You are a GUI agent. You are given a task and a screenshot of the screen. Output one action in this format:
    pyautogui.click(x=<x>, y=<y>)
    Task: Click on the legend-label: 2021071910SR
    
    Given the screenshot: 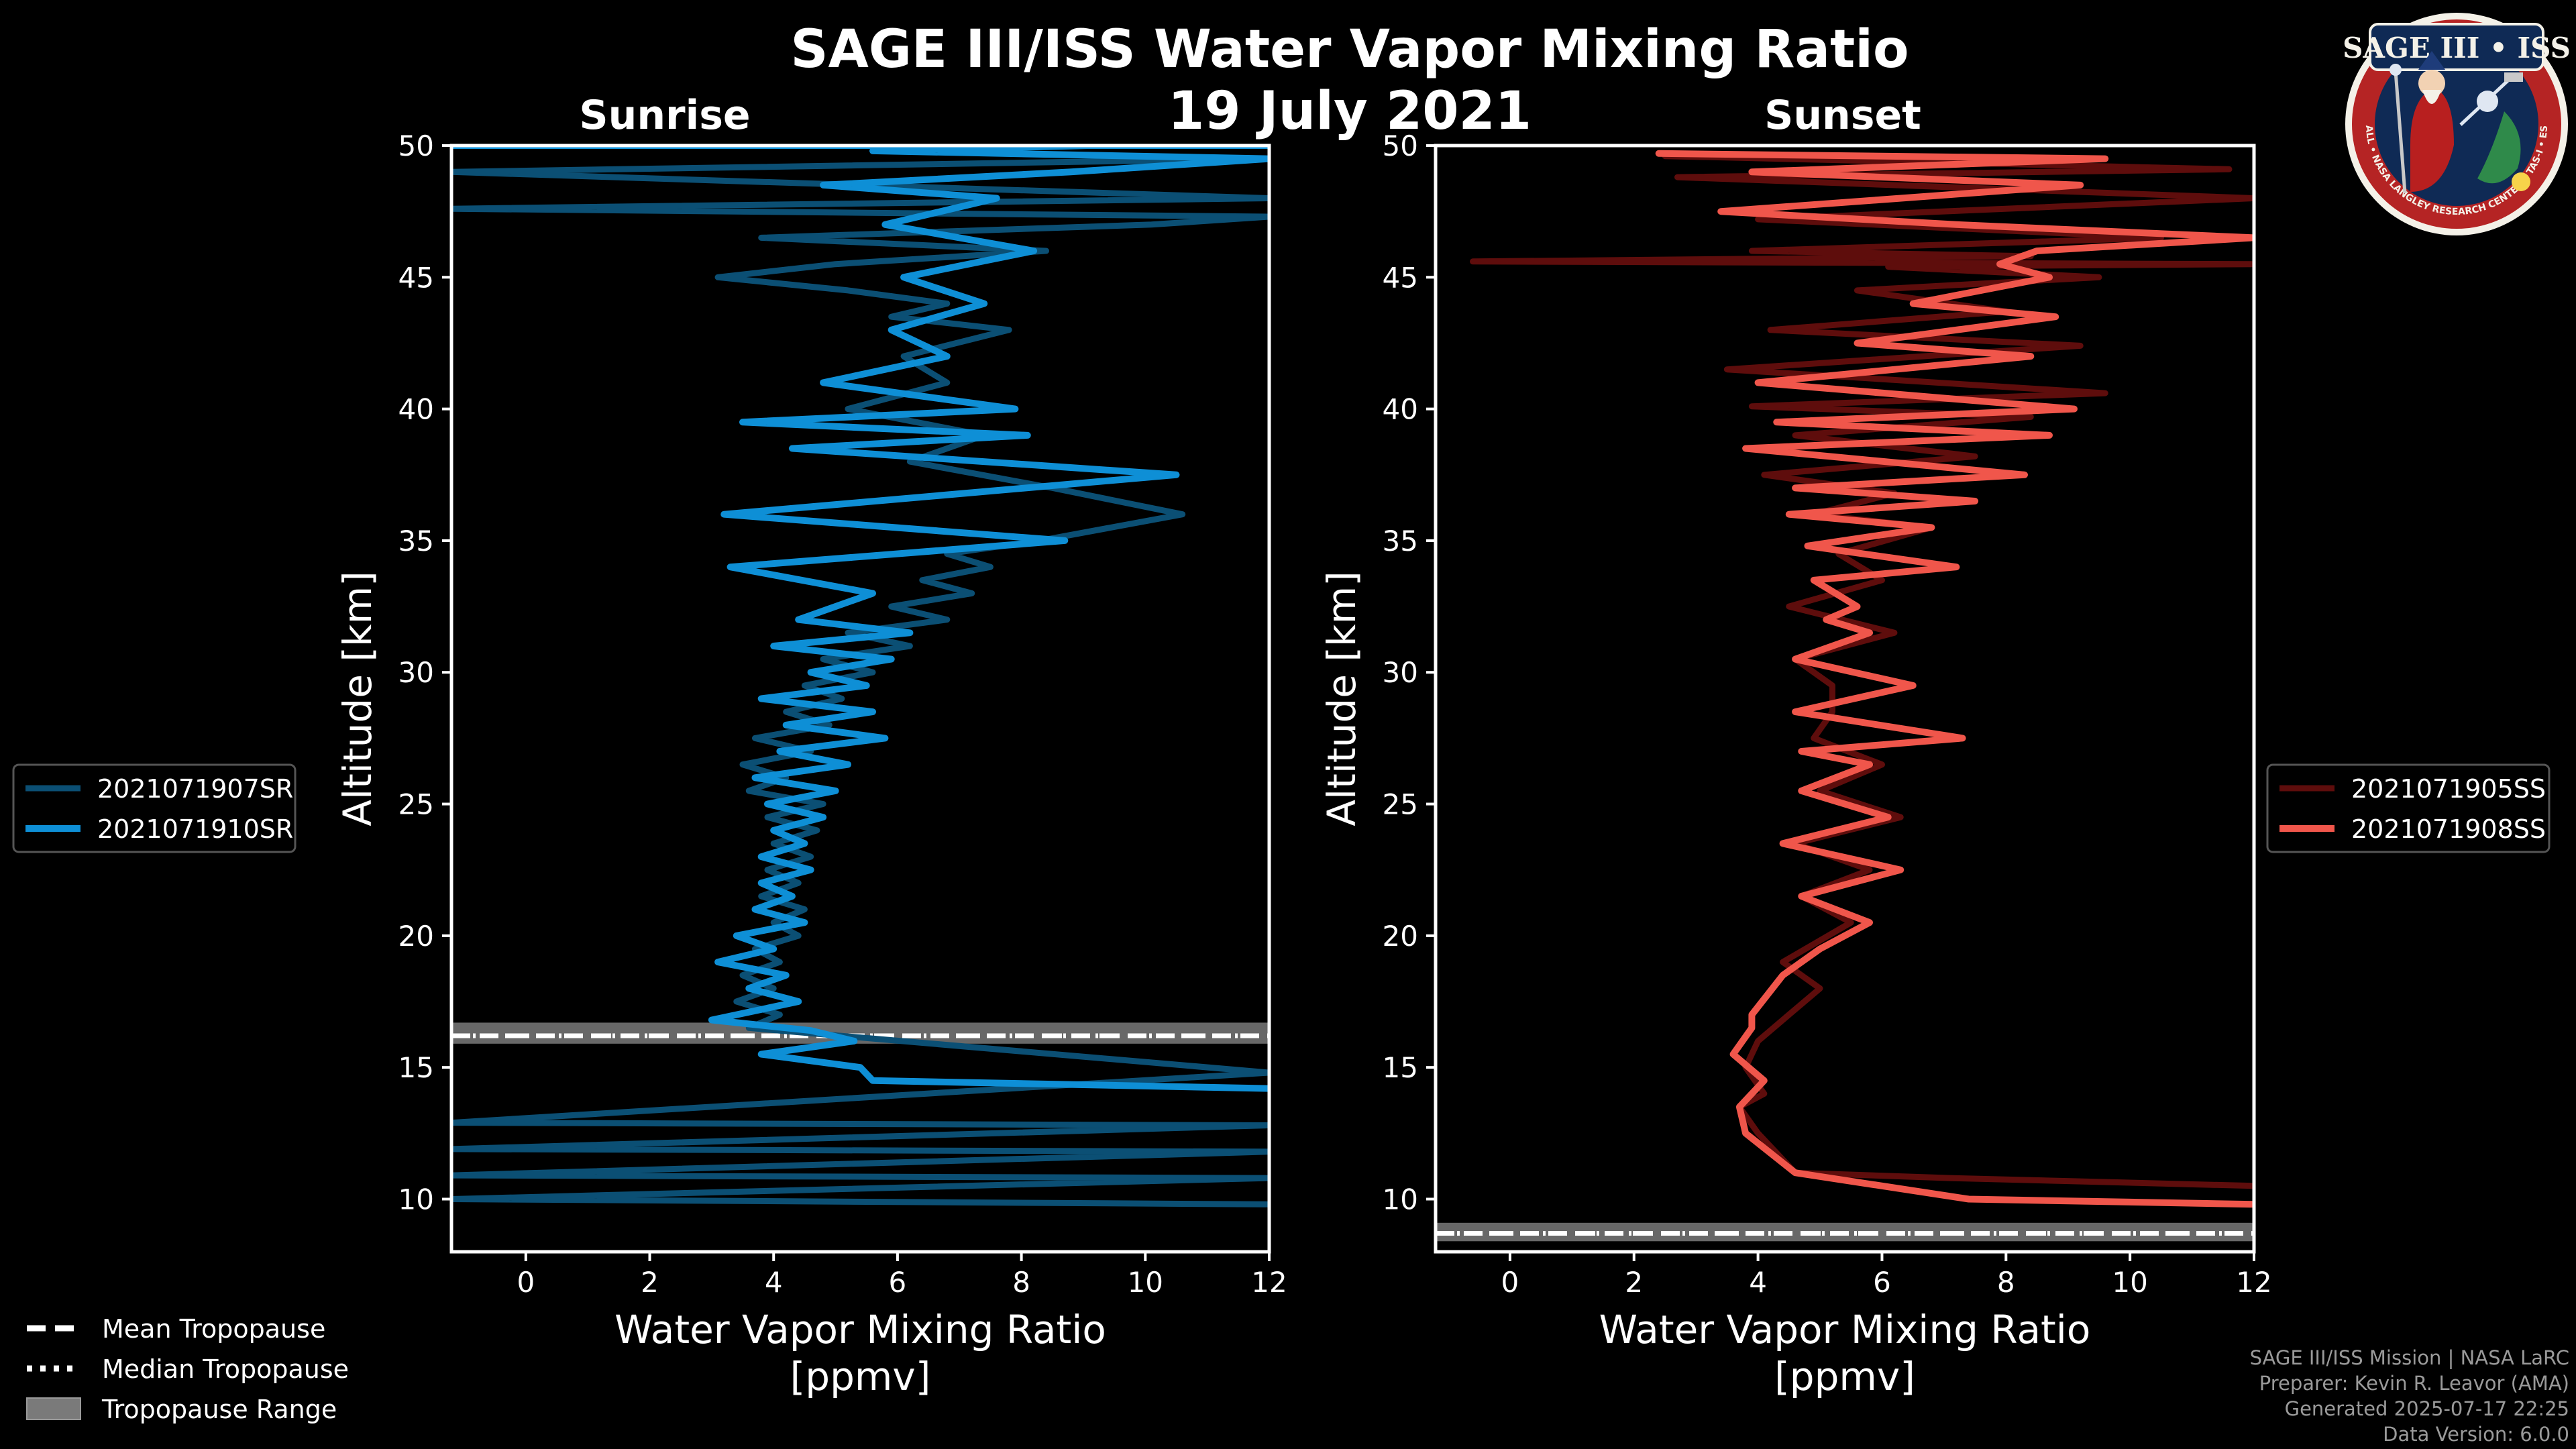 What is the action you would take?
    pyautogui.click(x=195, y=829)
    